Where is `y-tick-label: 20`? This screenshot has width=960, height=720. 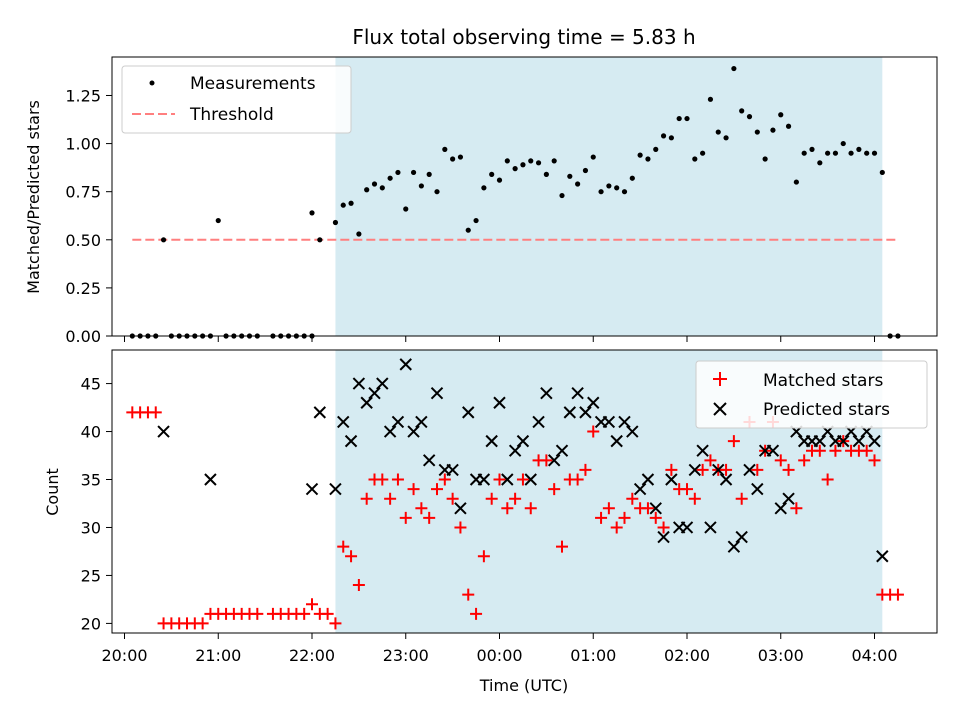
y-tick-label: 20 is located at coordinates (91, 623).